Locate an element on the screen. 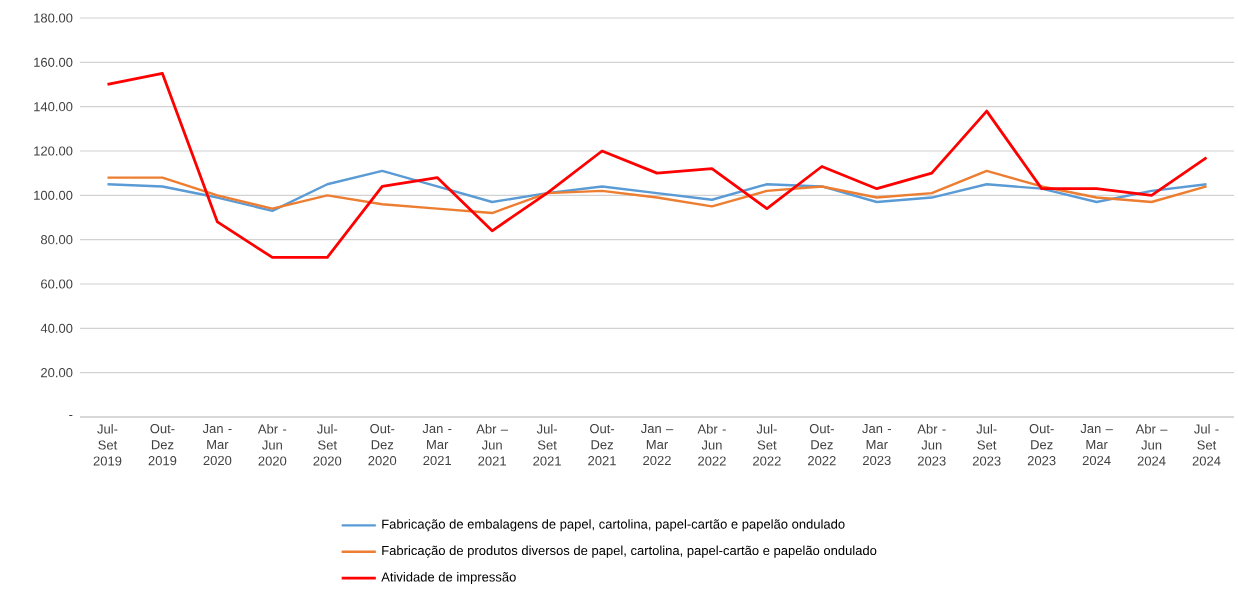  y-tick-label: 100.00 is located at coordinates (53, 195).